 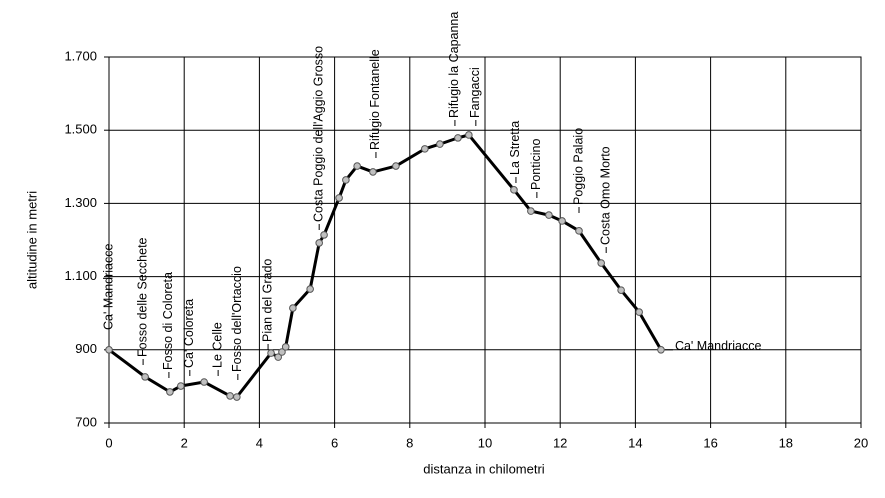 I want to click on x-tick-label: 2, so click(x=184, y=442).